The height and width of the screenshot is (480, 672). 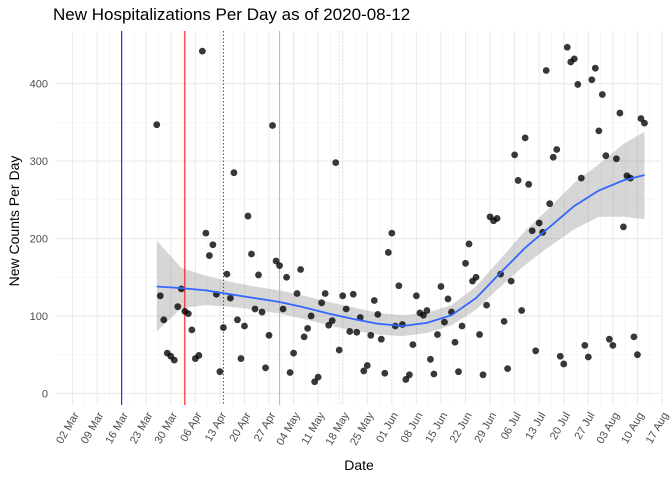 I want to click on x-tick-label: 09 Mar, so click(x=93, y=428).